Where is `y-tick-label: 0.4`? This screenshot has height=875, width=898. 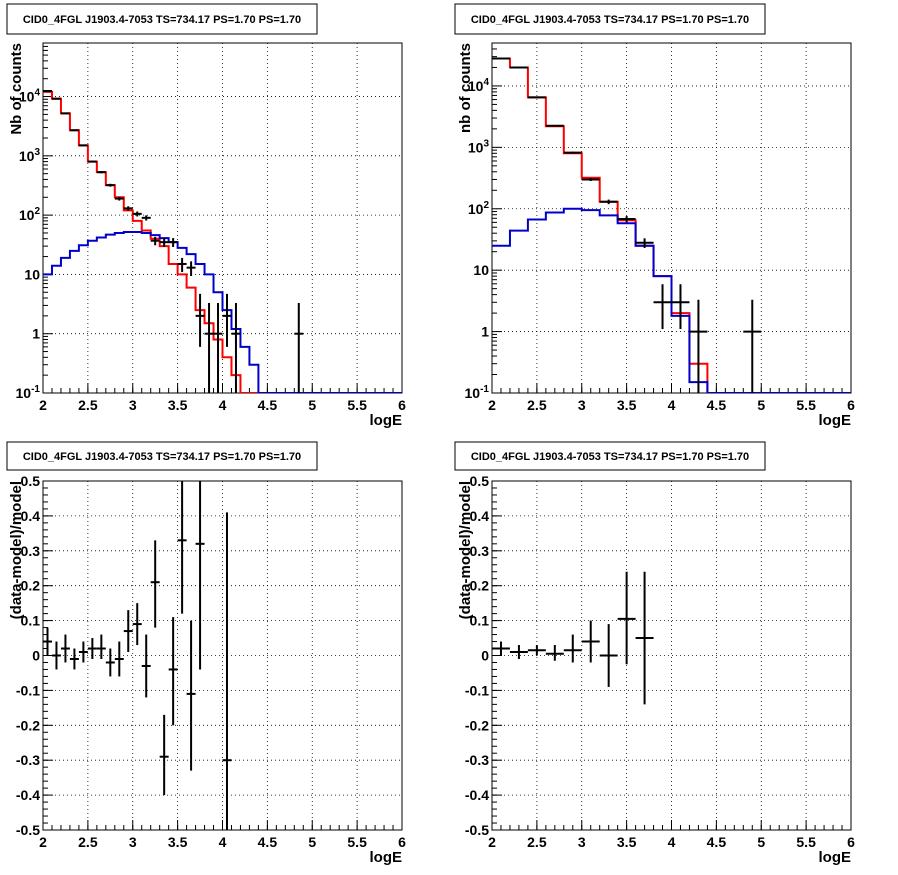
y-tick-label: 0.4 is located at coordinates (31, 516).